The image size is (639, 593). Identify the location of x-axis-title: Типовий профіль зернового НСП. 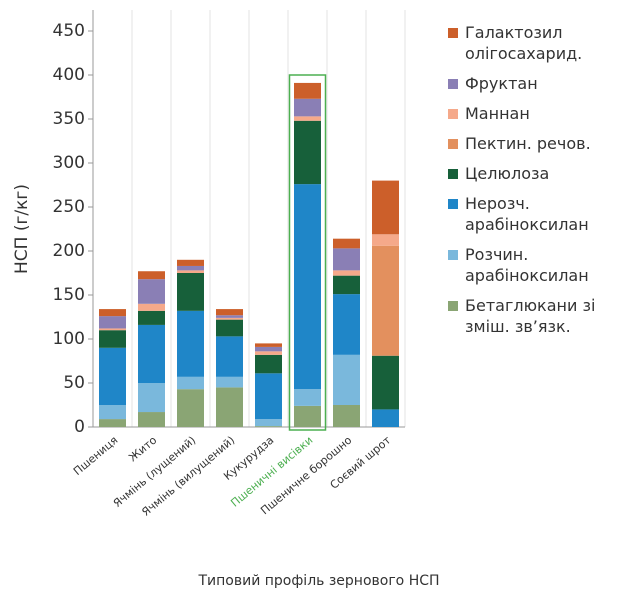
(318, 581).